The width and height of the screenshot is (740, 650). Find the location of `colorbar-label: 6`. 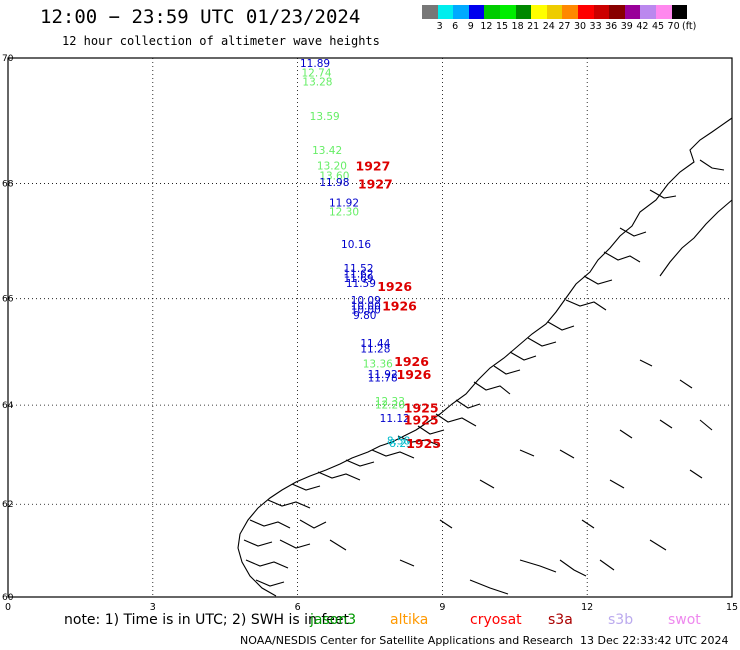

colorbar-label: 6 is located at coordinates (455, 26).